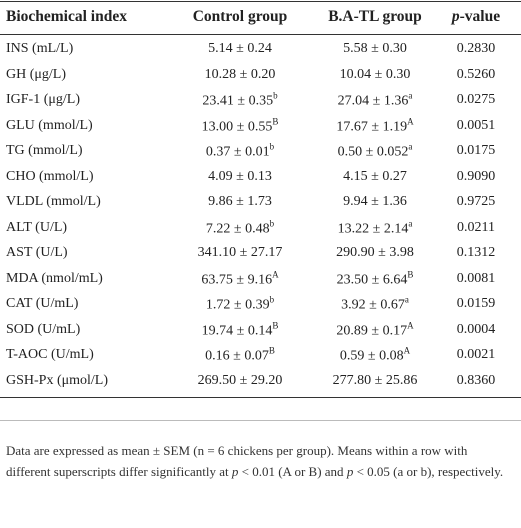 The height and width of the screenshot is (528, 521). Describe the element at coordinates (476, 252) in the screenshot. I see `cell: 0.1312` at that location.